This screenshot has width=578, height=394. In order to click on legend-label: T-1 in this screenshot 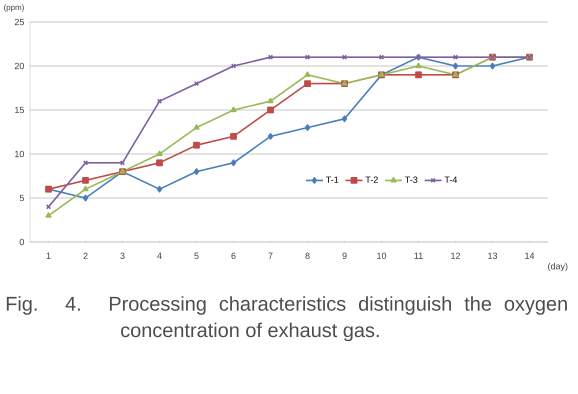, I will do `click(332, 179)`.